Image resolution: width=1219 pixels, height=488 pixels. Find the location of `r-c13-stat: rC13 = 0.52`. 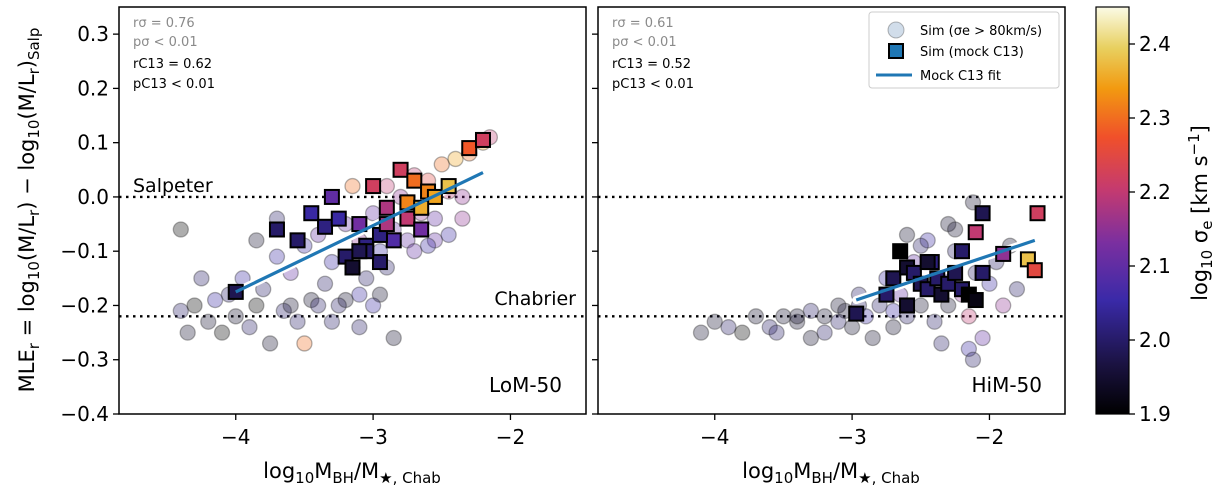

r-c13-stat: rC13 = 0.52 is located at coordinates (651, 64).